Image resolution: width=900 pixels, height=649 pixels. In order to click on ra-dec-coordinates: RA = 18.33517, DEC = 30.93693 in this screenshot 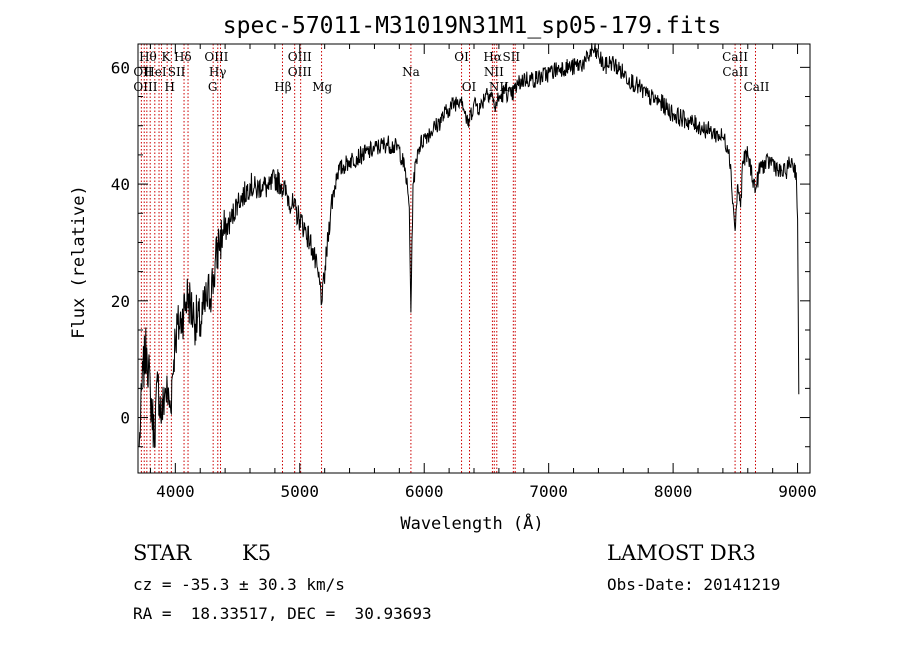, I will do `click(282, 613)`.